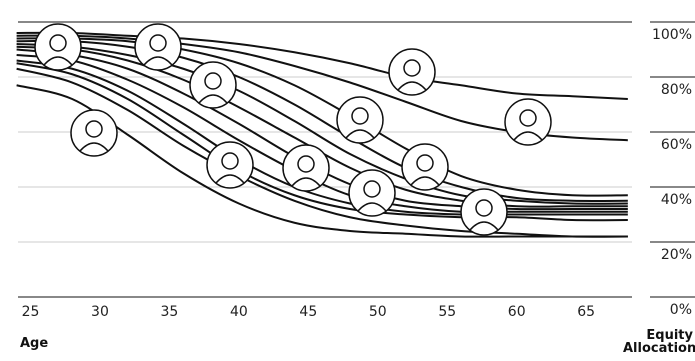 The width and height of the screenshot is (695, 361). What do you see at coordinates (586, 312) in the screenshot?
I see `x-tick-label: 65` at bounding box center [586, 312].